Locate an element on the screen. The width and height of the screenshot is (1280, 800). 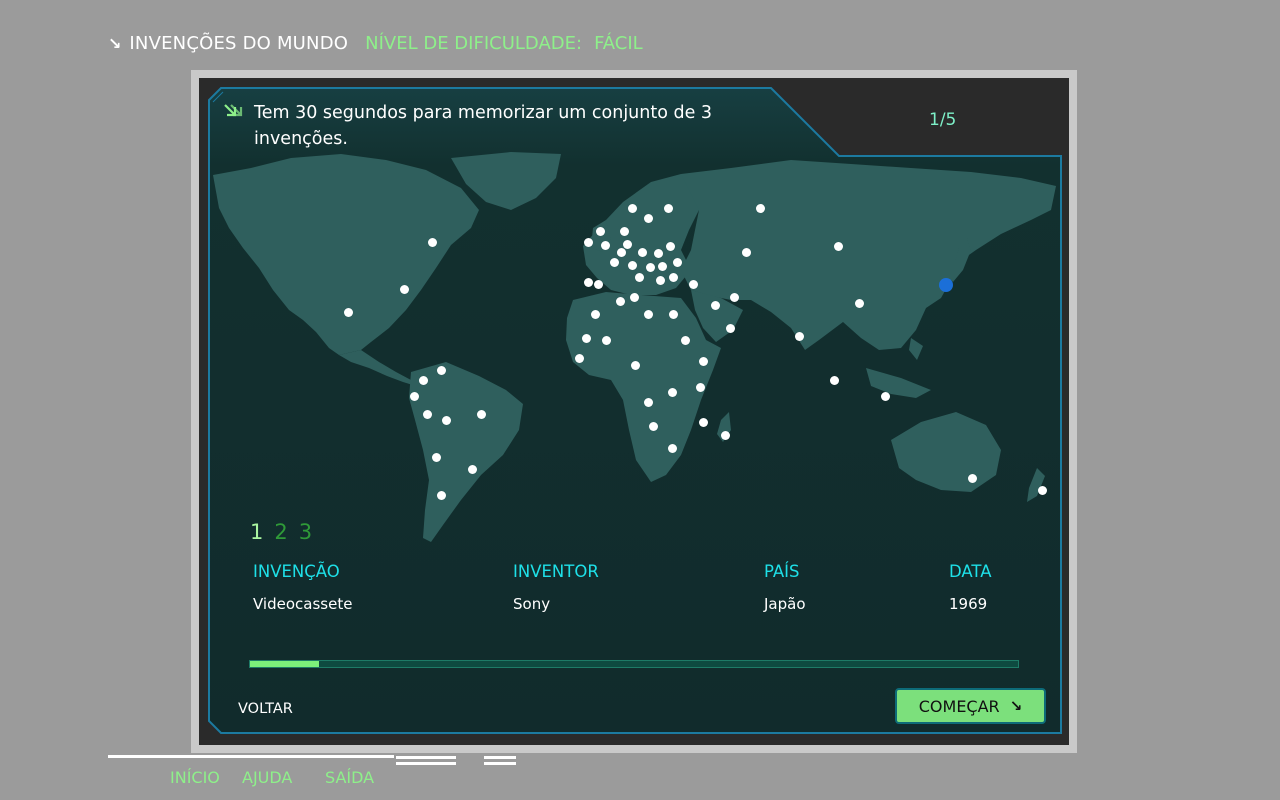
timer-progress-bar is located at coordinates (634, 664).